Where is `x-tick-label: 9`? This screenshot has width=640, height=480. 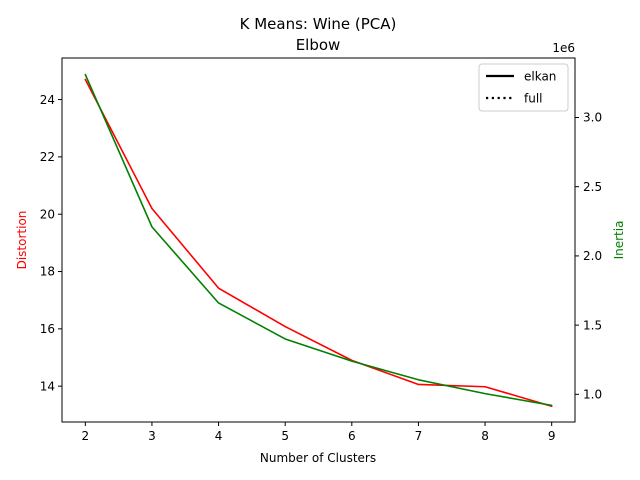 x-tick-label: 9 is located at coordinates (552, 436).